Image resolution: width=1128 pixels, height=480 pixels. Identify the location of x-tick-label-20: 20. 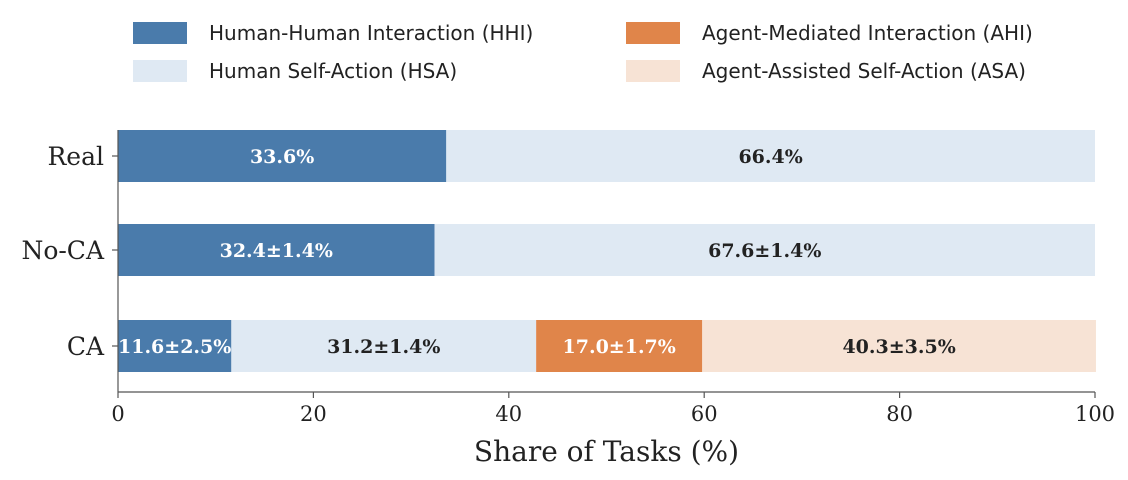
(313, 414).